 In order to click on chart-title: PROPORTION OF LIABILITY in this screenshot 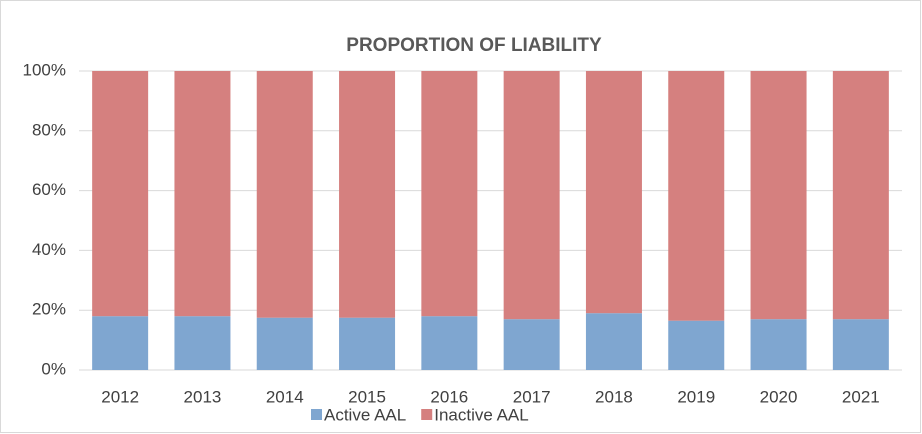, I will do `click(474, 45)`.